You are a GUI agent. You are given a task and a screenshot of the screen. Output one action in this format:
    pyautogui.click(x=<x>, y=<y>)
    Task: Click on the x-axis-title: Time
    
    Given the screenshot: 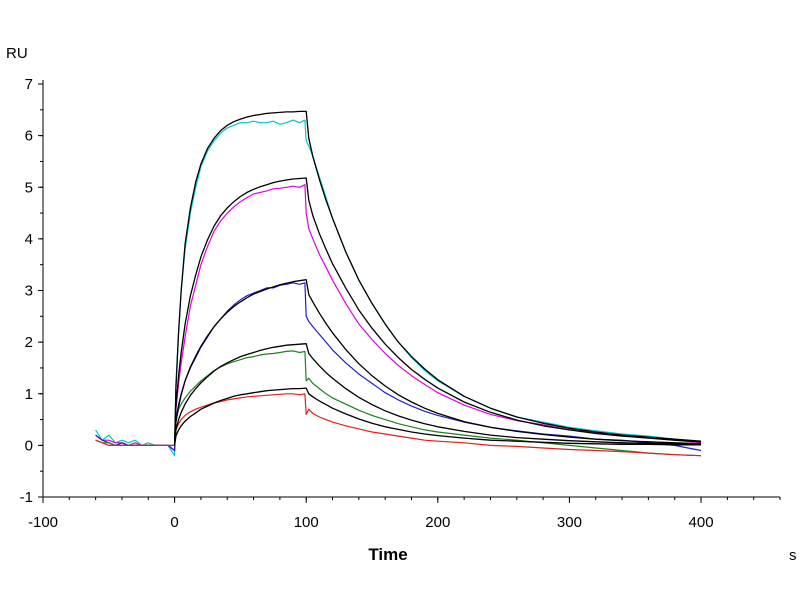 What is the action you would take?
    pyautogui.click(x=387, y=554)
    